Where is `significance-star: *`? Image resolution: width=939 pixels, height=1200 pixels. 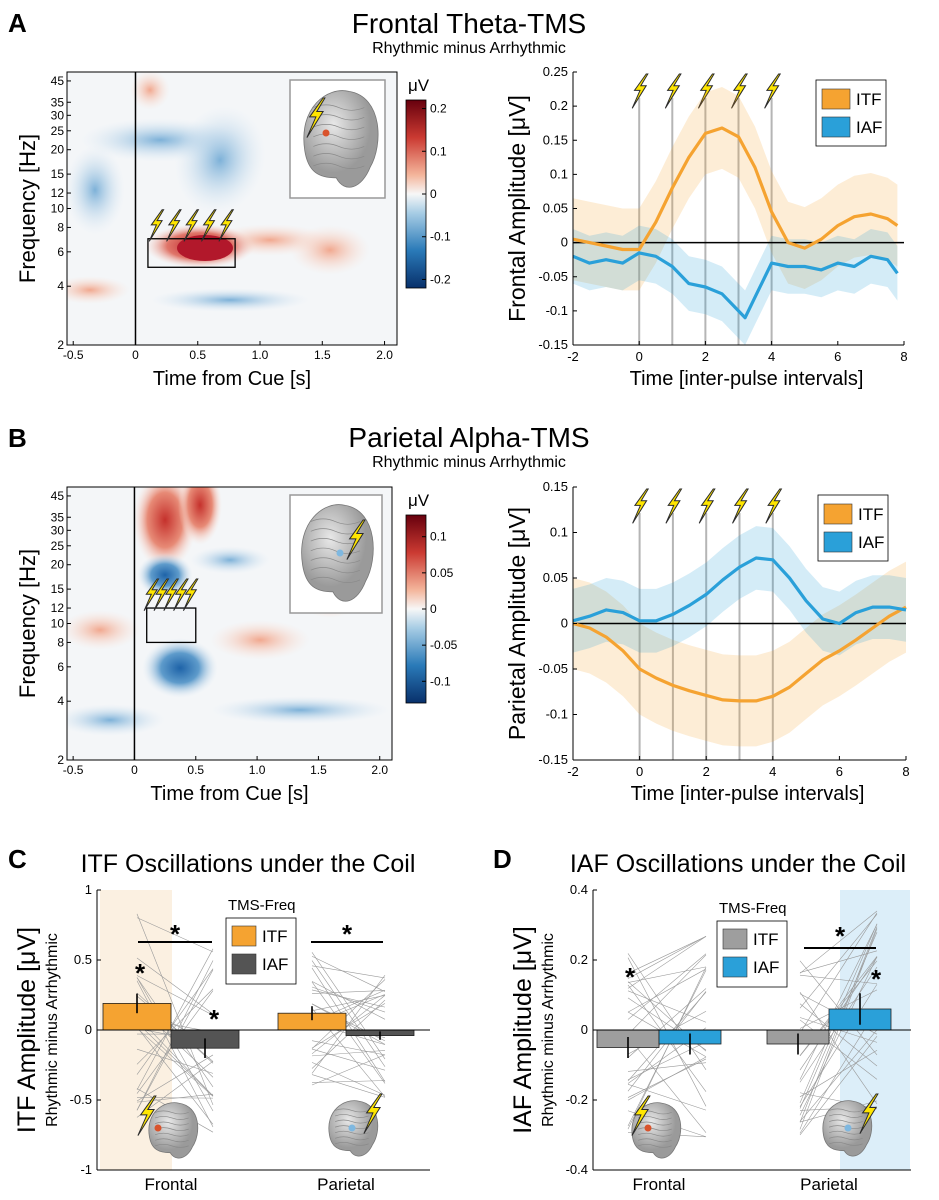
significance-star: * is located at coordinates (347, 934).